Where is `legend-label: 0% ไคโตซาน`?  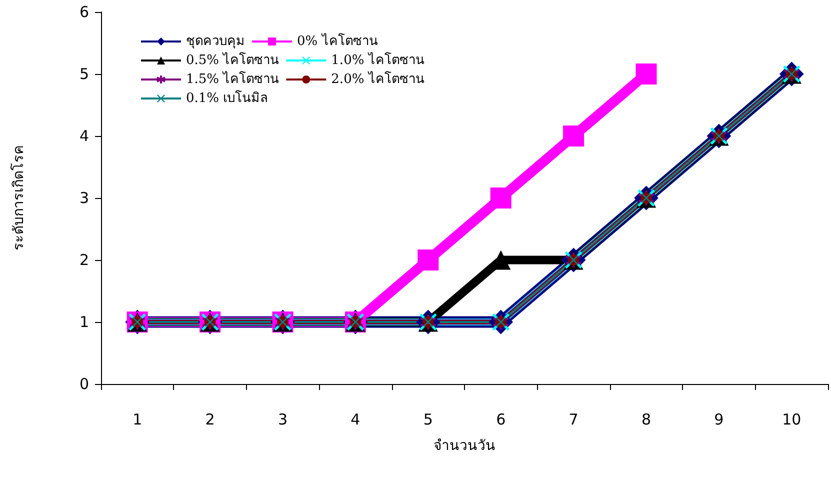 legend-label: 0% ไคโตซาน is located at coordinates (337, 41).